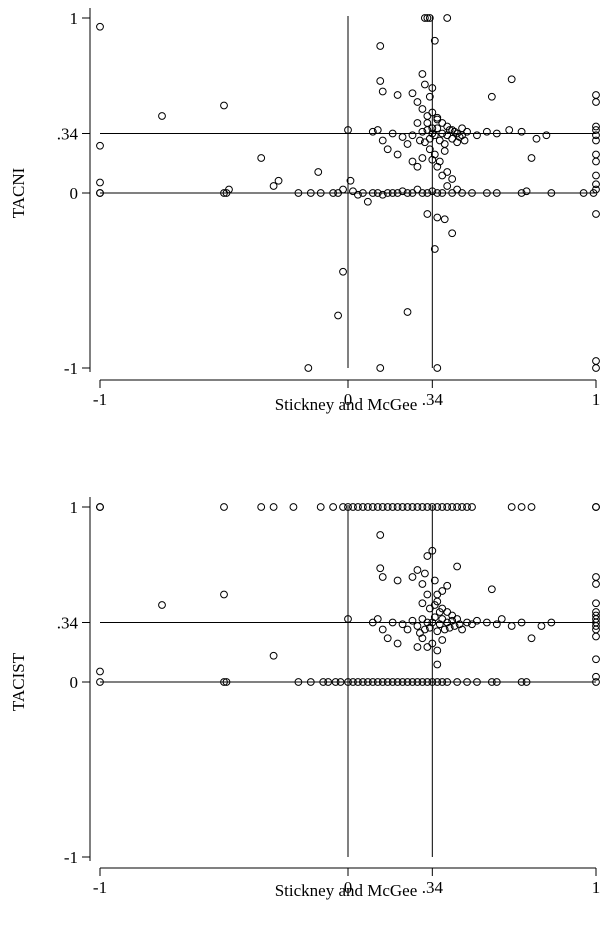 This screenshot has height=934, width=602. What do you see at coordinates (74, 682) in the screenshot?
I see `y-tick-label: 0` at bounding box center [74, 682].